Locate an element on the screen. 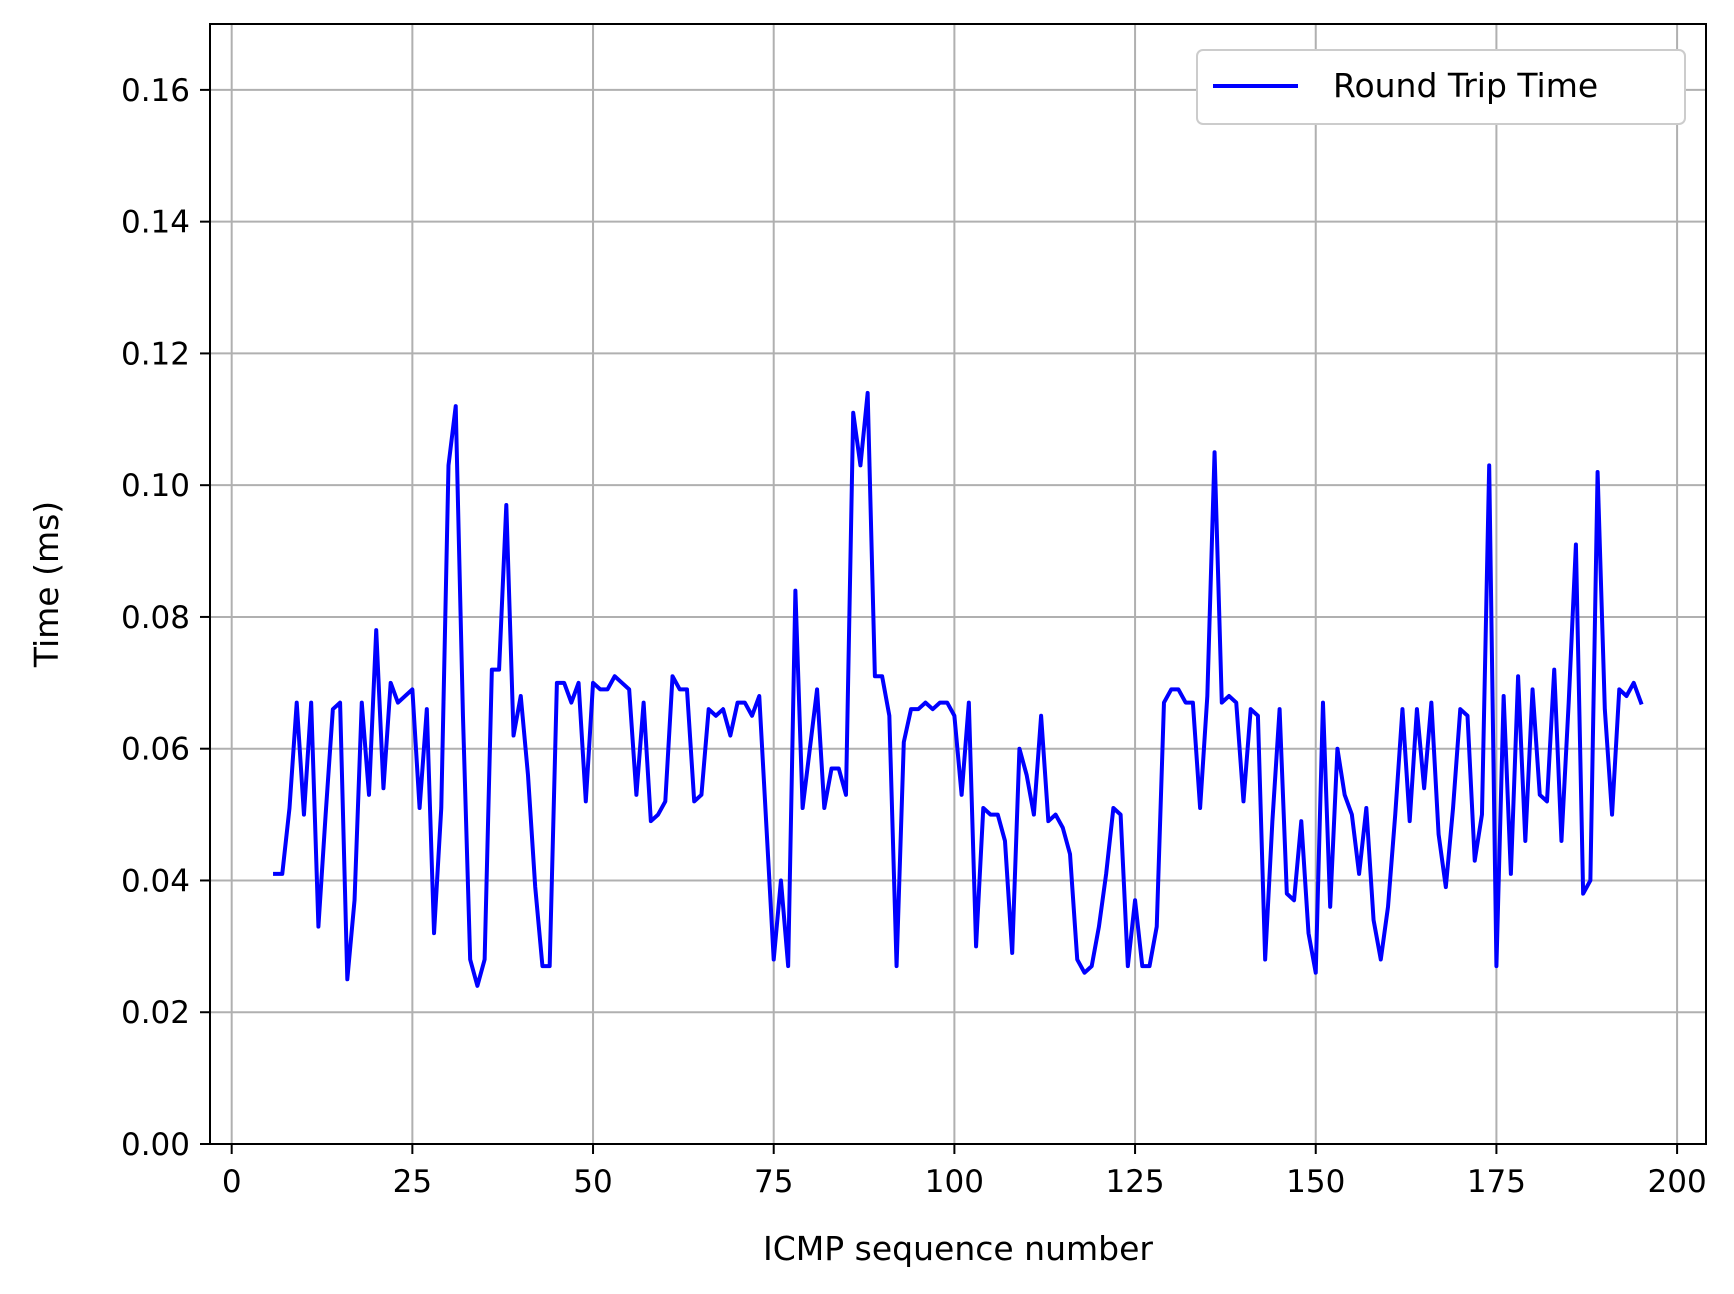 This screenshot has height=1294, width=1734. y-tick-label: 0.14 is located at coordinates (155, 223).